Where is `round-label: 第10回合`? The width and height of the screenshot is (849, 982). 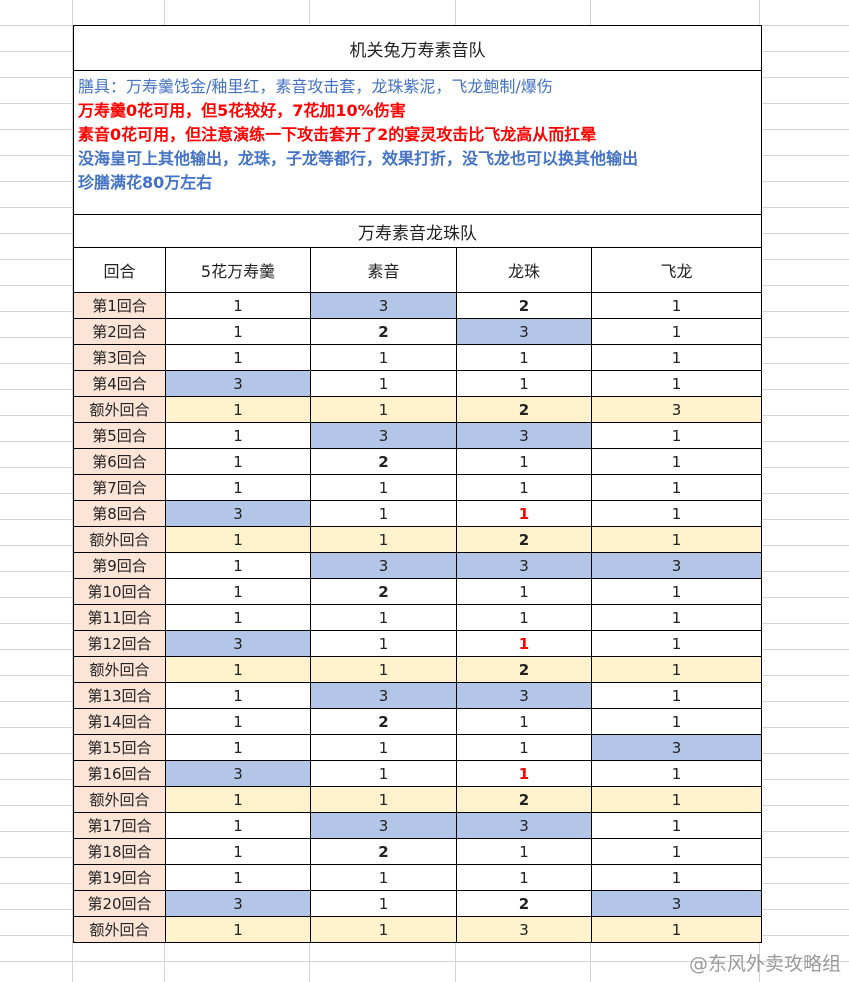
round-label: 第10回合 is located at coordinates (119, 591).